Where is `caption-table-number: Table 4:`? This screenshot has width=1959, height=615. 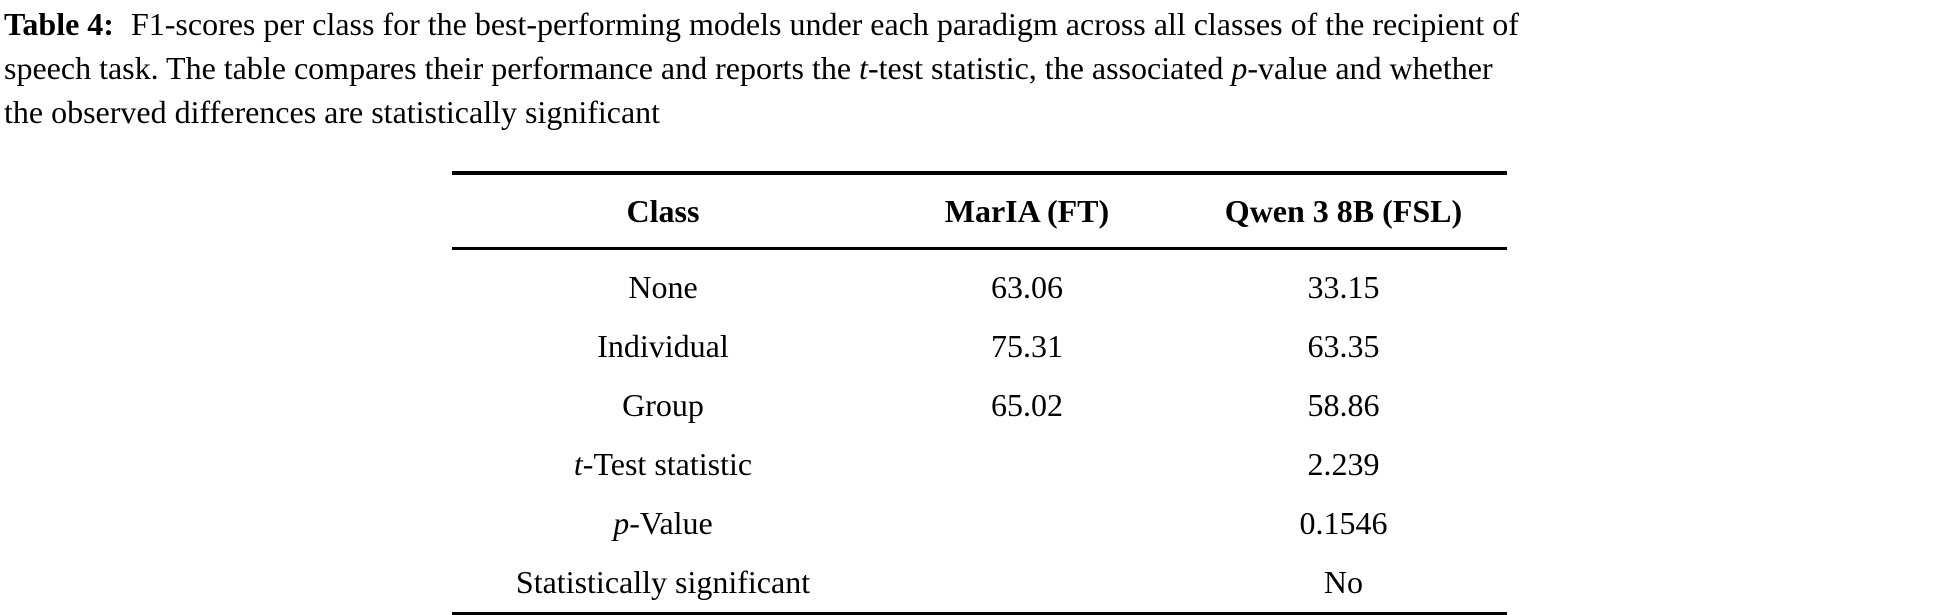
caption-table-number: Table 4: is located at coordinates (59, 24).